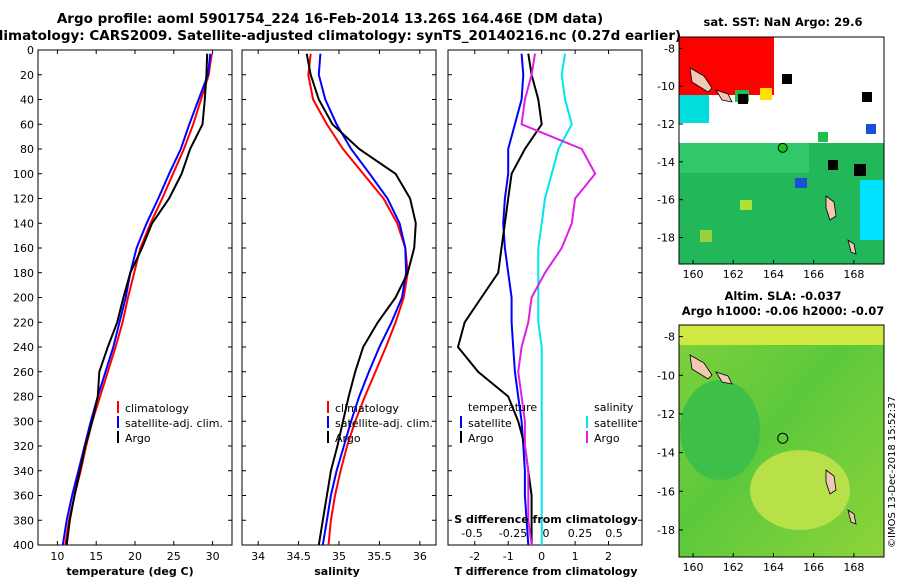 This screenshot has height=580, width=900. What do you see at coordinates (27, 124) in the screenshot?
I see `depth-tick-label: 60` at bounding box center [27, 124].